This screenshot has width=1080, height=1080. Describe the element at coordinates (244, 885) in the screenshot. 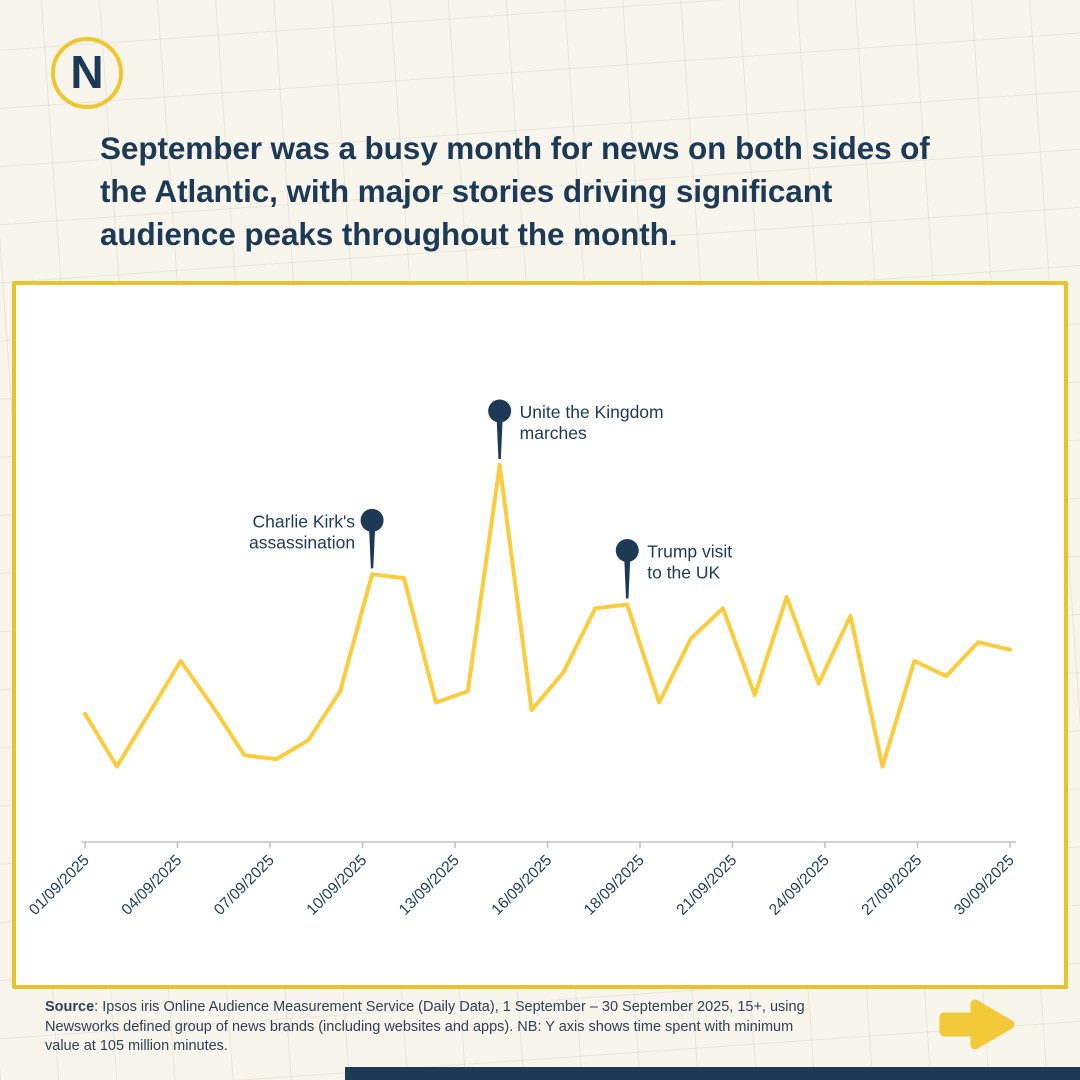

I see `x-axis-label: 07/09/2025` at that location.